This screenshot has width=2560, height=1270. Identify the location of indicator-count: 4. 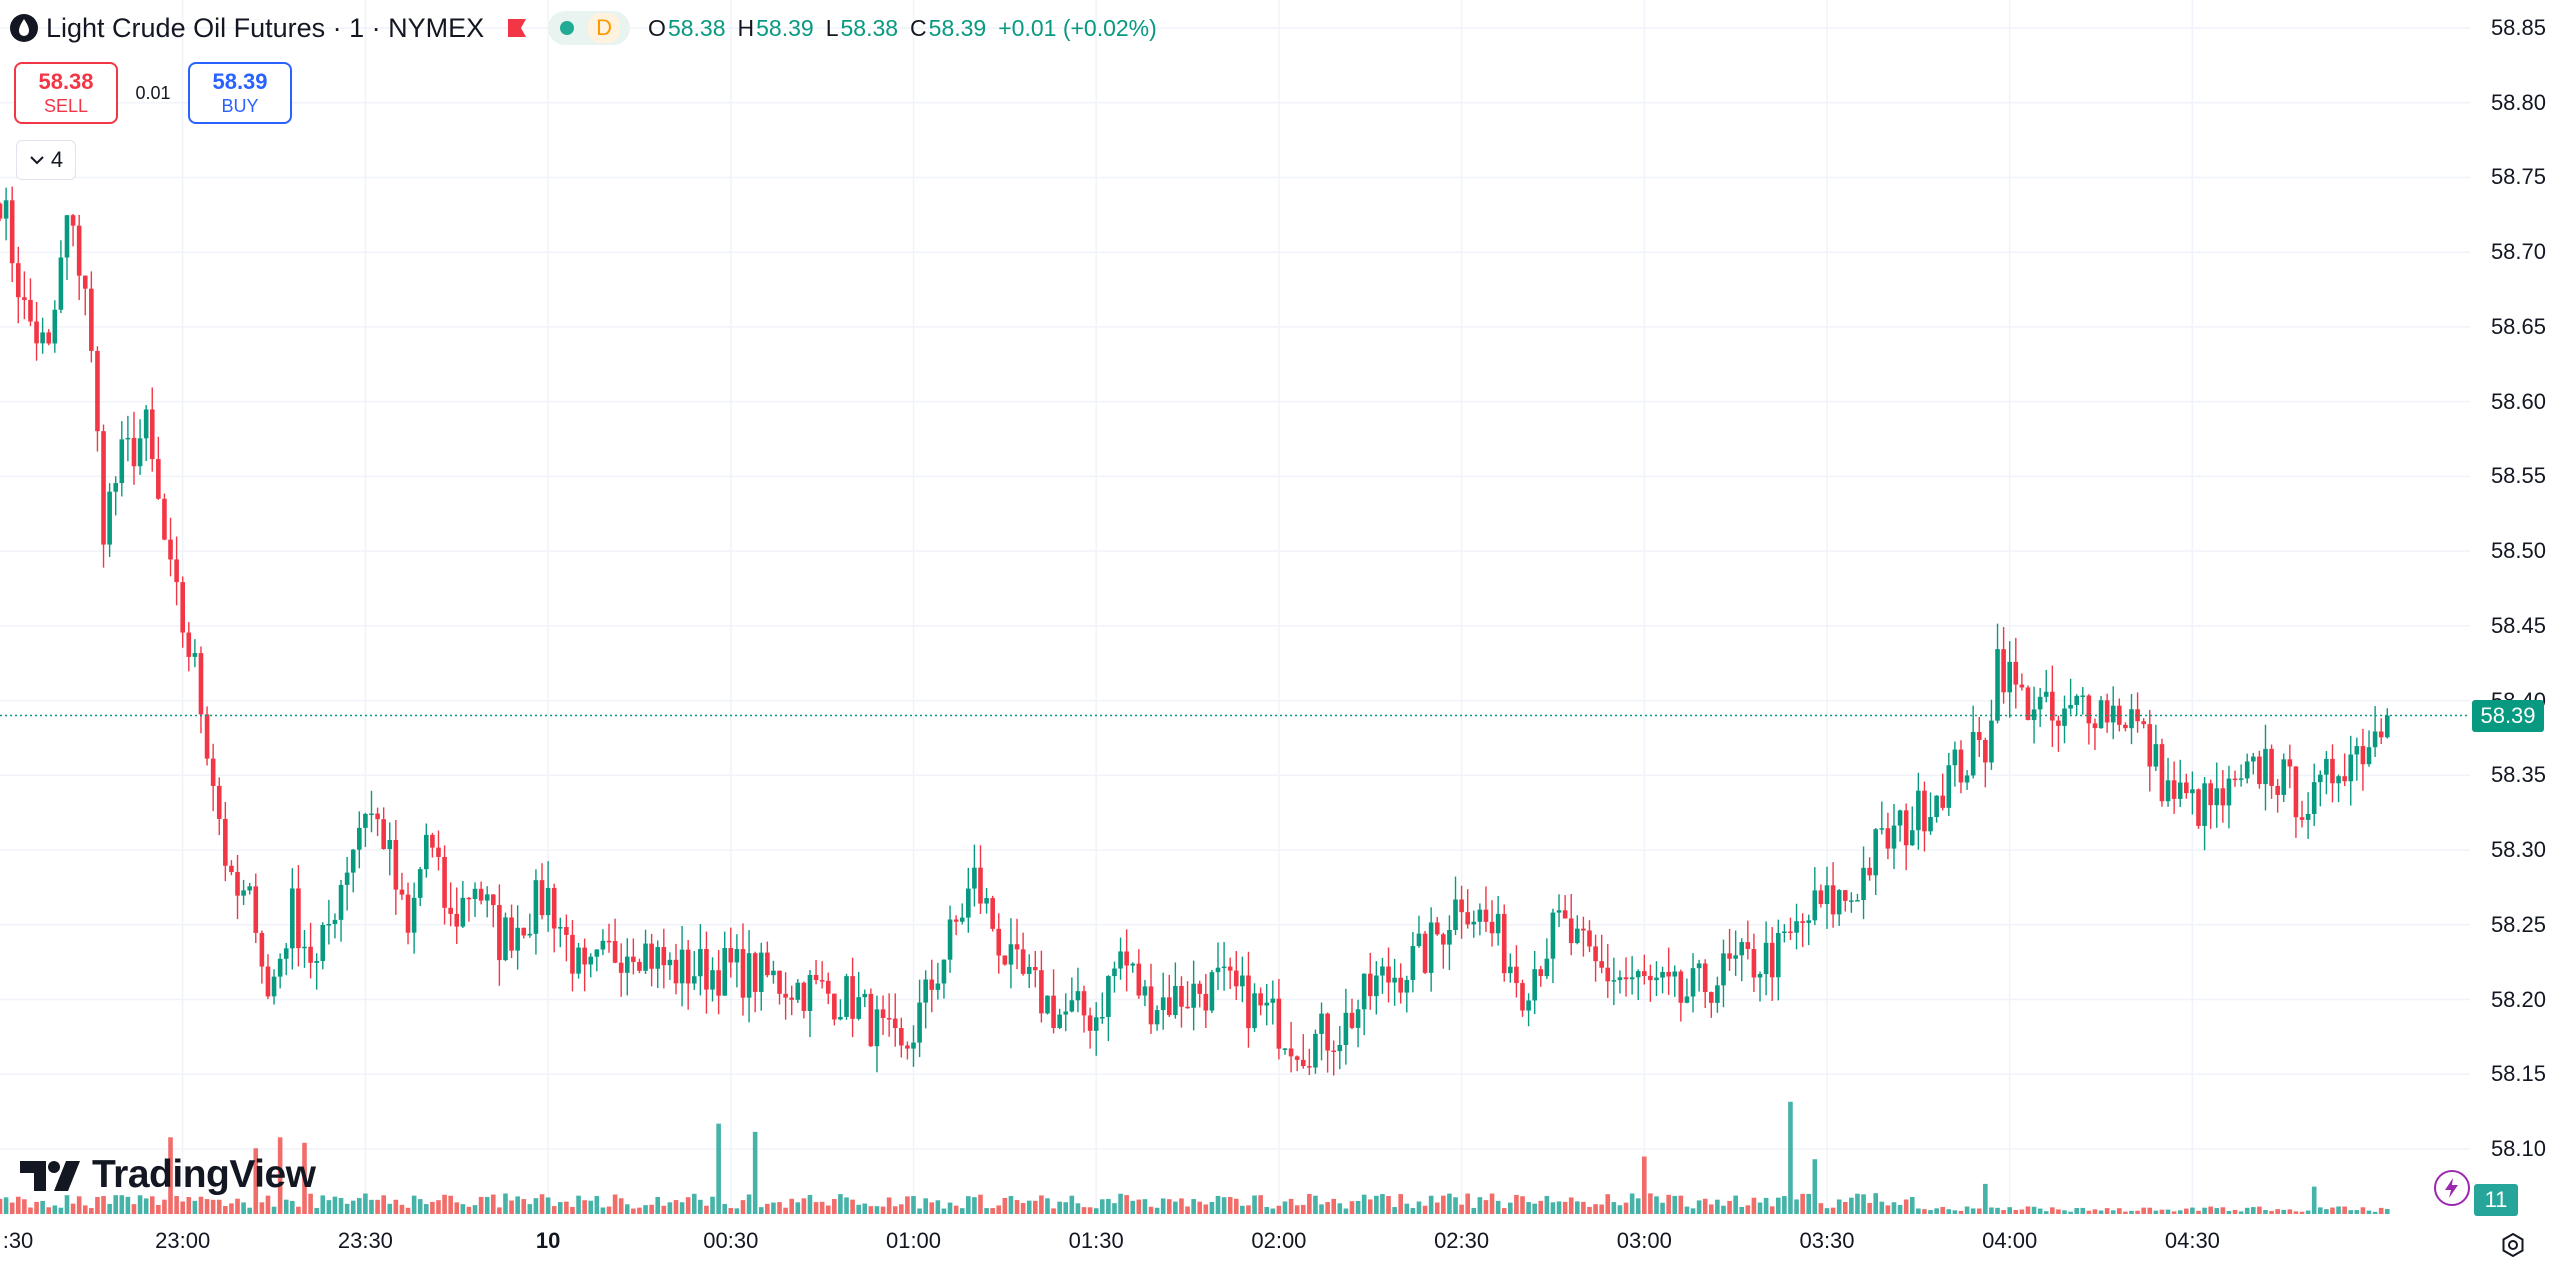
(57, 159).